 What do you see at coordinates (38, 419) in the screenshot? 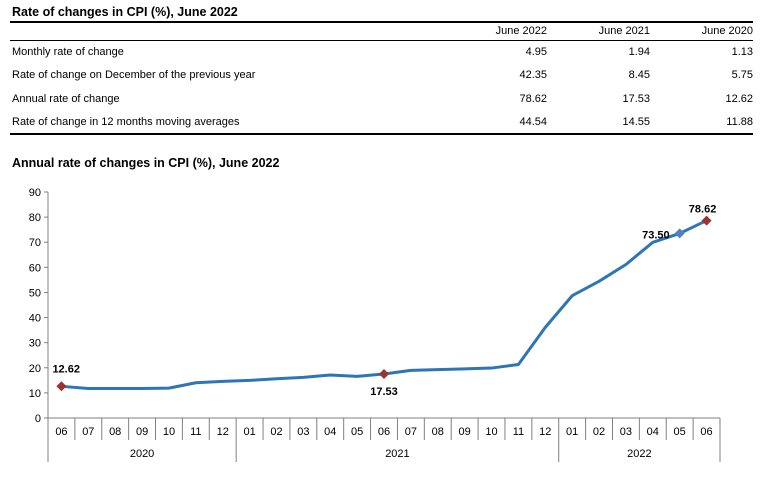
I see `y-axis-label: 0` at bounding box center [38, 419].